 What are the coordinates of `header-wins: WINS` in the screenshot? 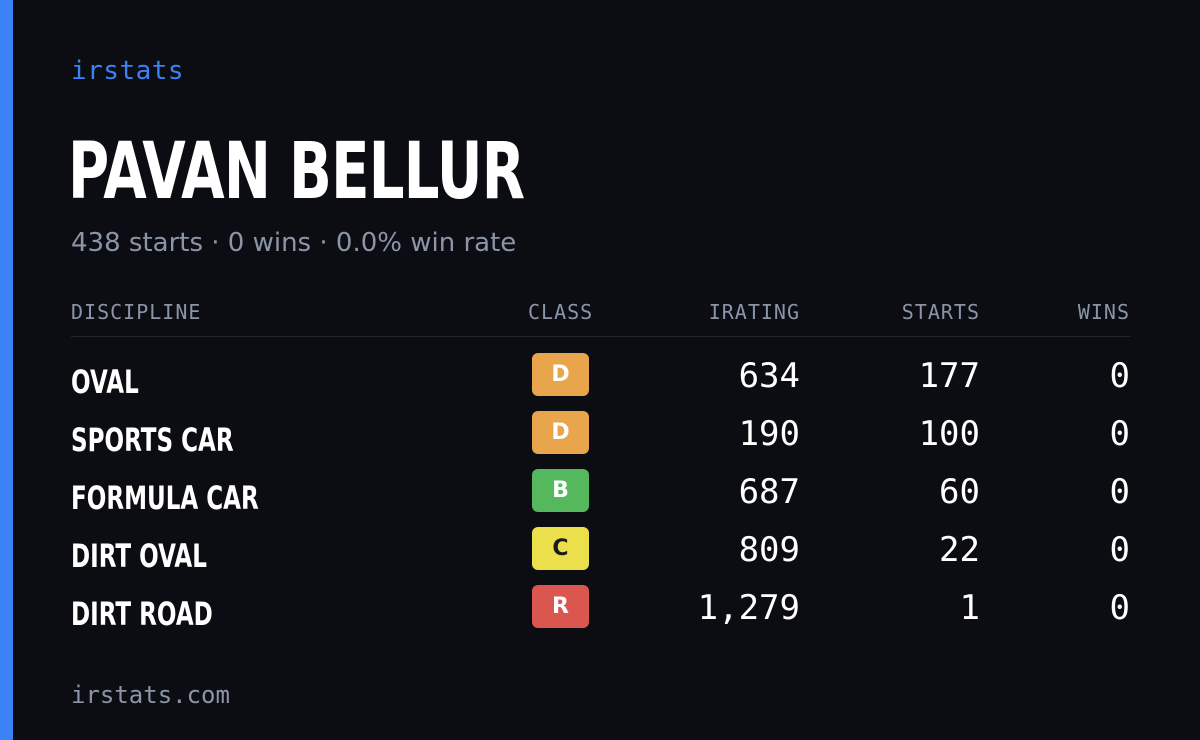 It's located at (1103, 312).